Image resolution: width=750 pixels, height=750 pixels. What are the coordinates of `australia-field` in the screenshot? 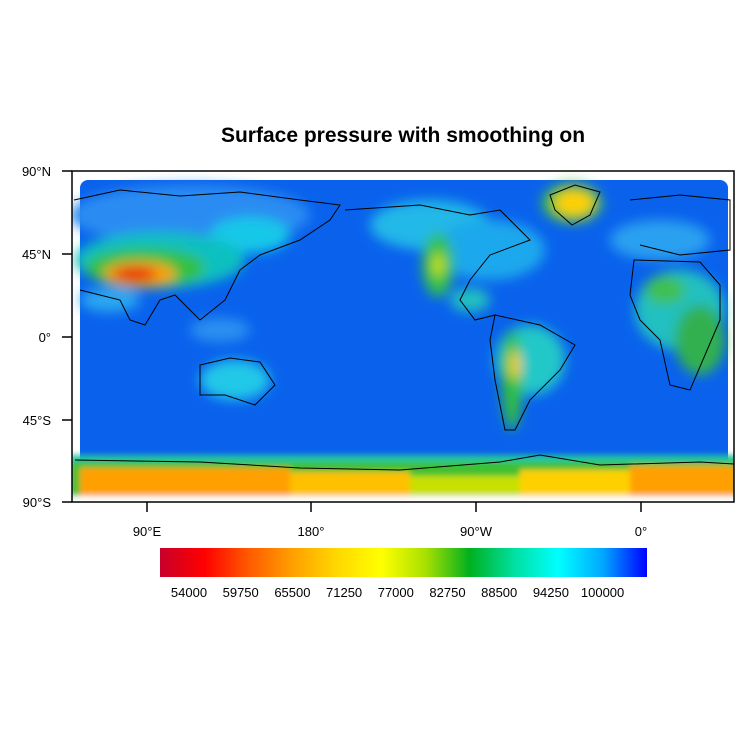 It's located at (235, 380).